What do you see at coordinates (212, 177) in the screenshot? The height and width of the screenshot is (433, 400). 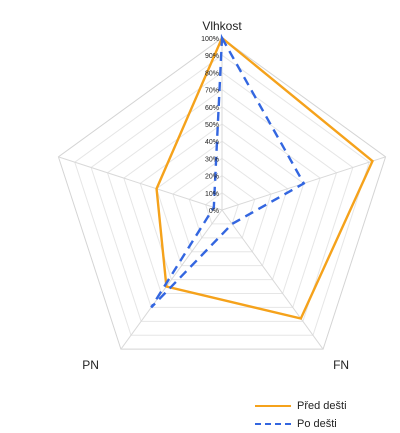 I see `tick-label-2: 20%` at bounding box center [212, 177].